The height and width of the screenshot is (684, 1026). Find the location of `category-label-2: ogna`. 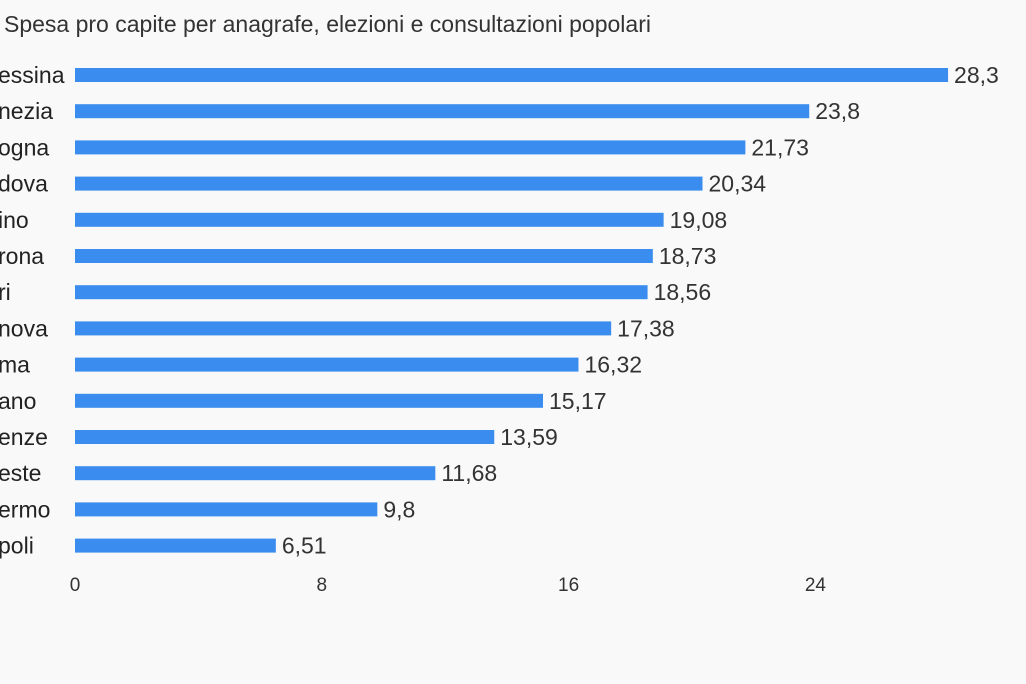

category-label-2: ogna is located at coordinates (24, 147).